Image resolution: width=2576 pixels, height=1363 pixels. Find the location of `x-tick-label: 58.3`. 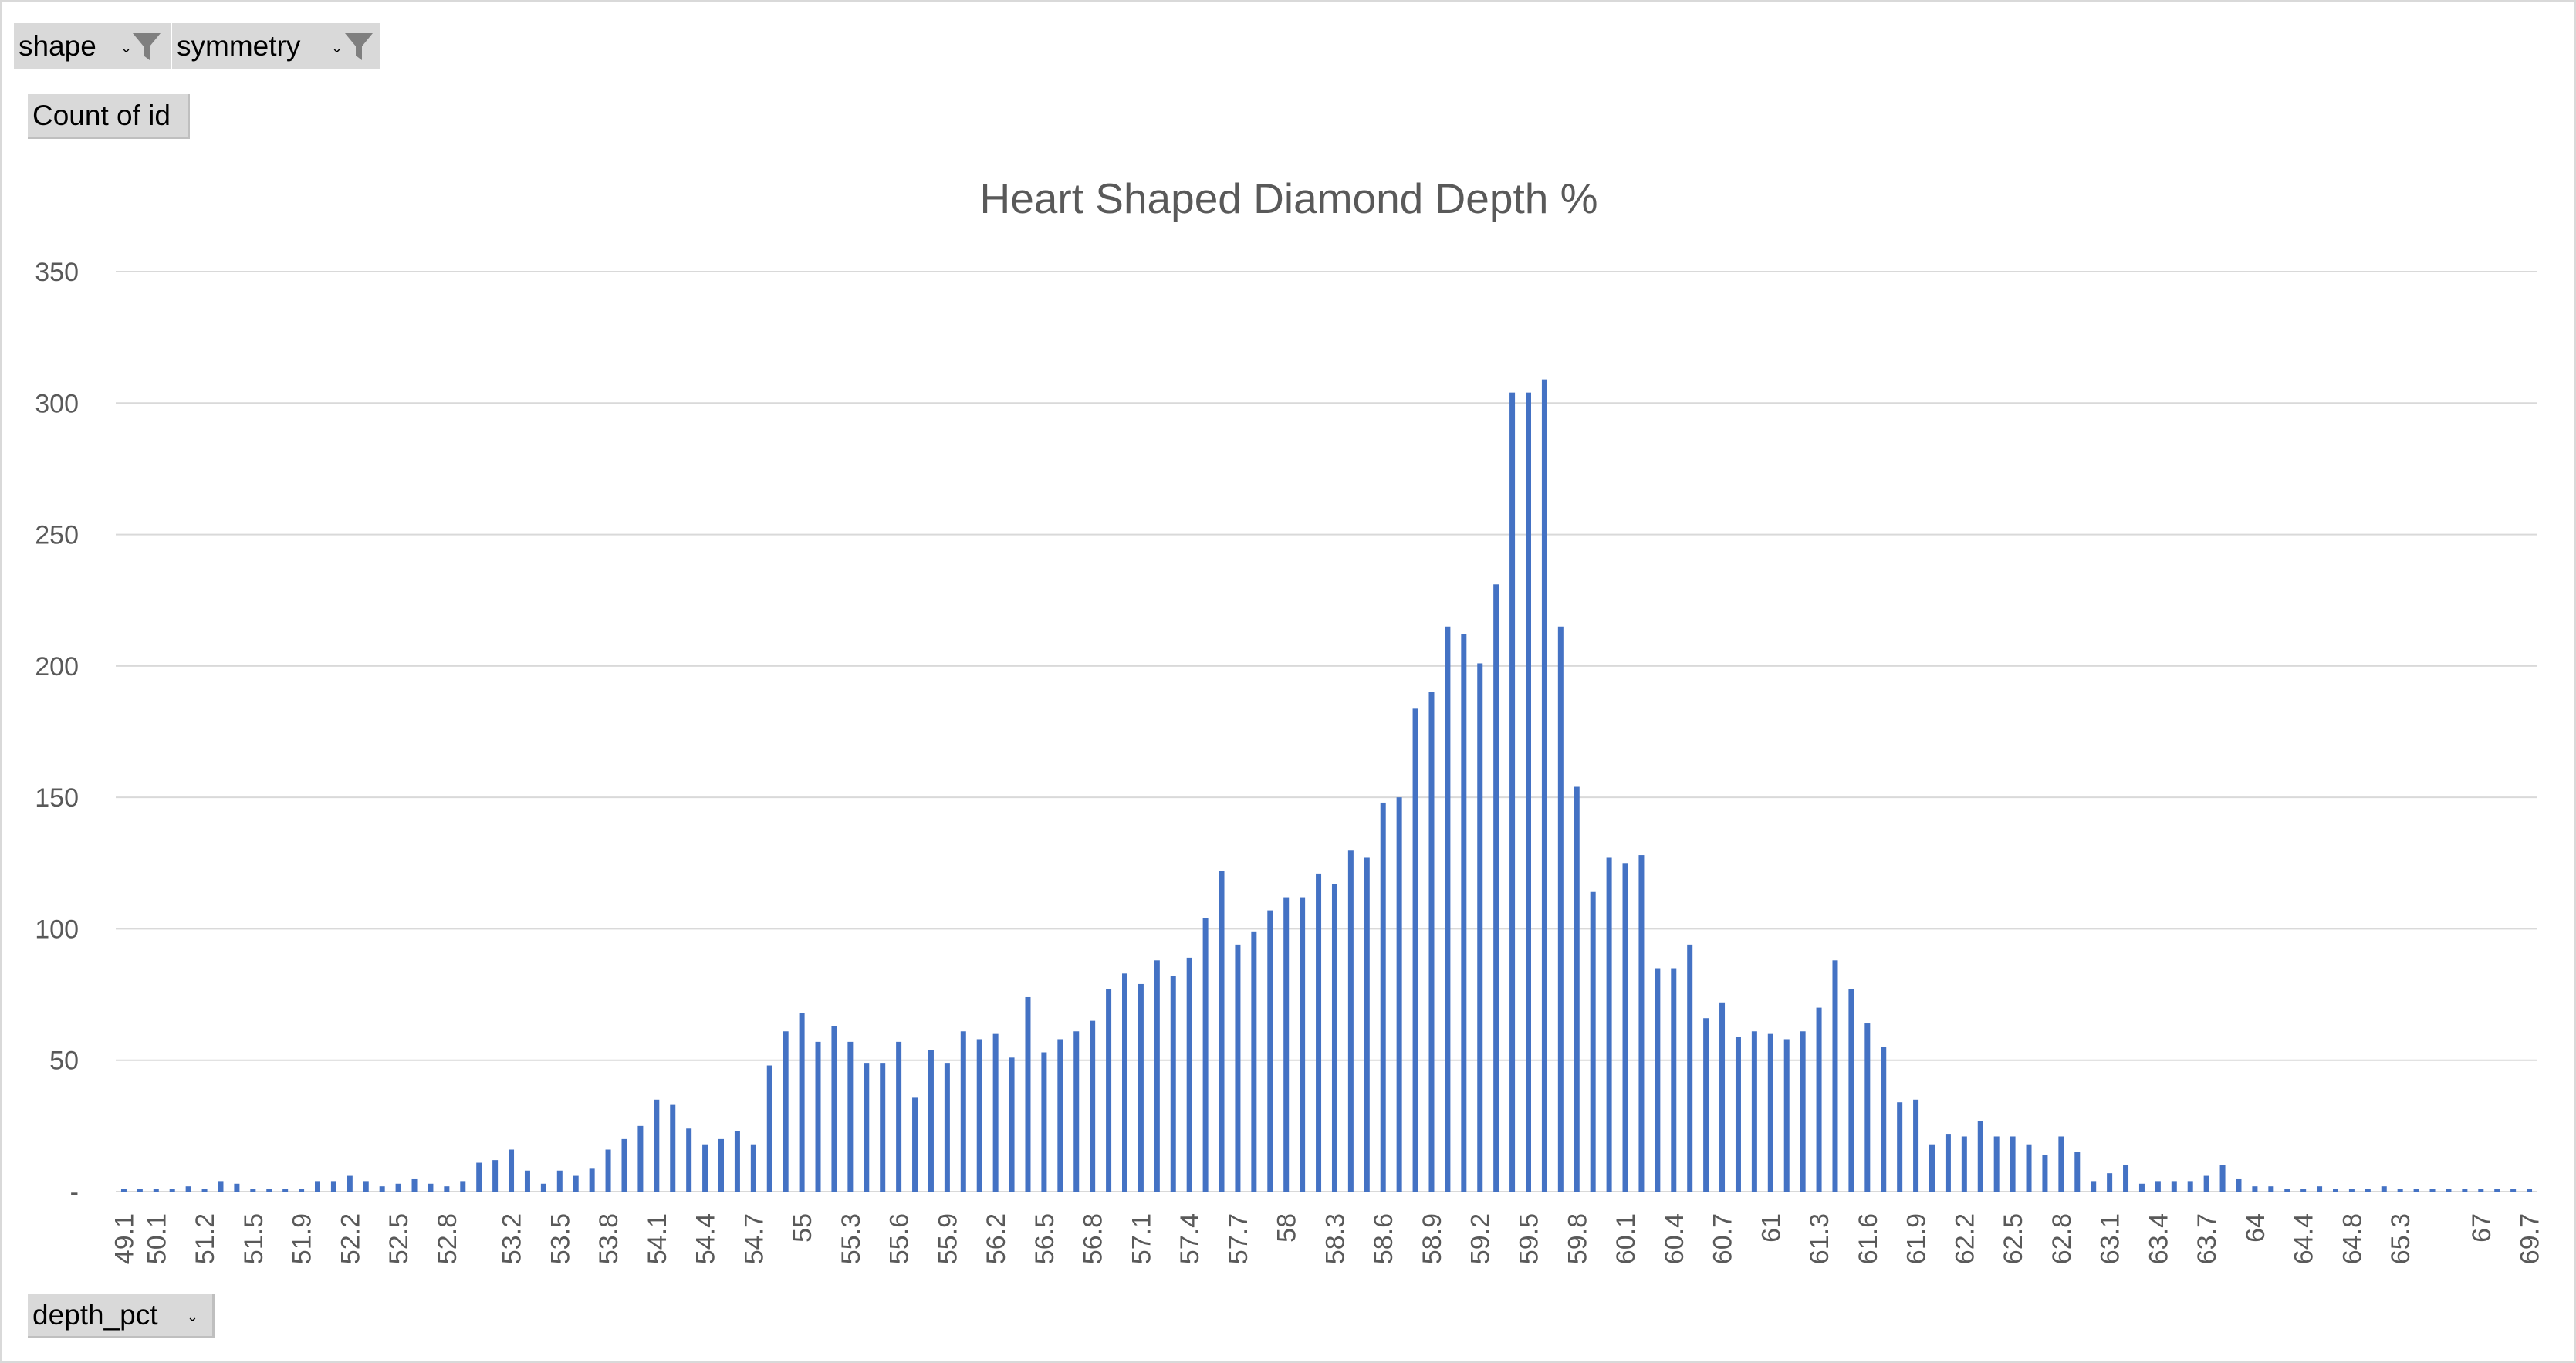

x-tick-label: 58.3 is located at coordinates (1335, 1238).